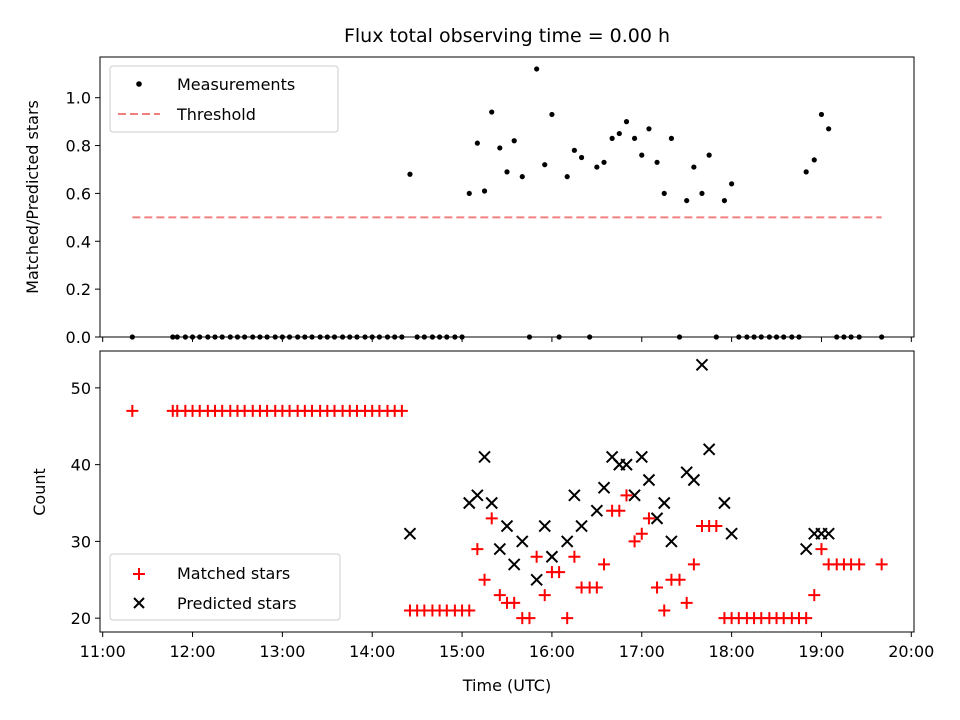 Image resolution: width=960 pixels, height=720 pixels. What do you see at coordinates (81, 618) in the screenshot?
I see `bottom-y-tick-label: 20` at bounding box center [81, 618].